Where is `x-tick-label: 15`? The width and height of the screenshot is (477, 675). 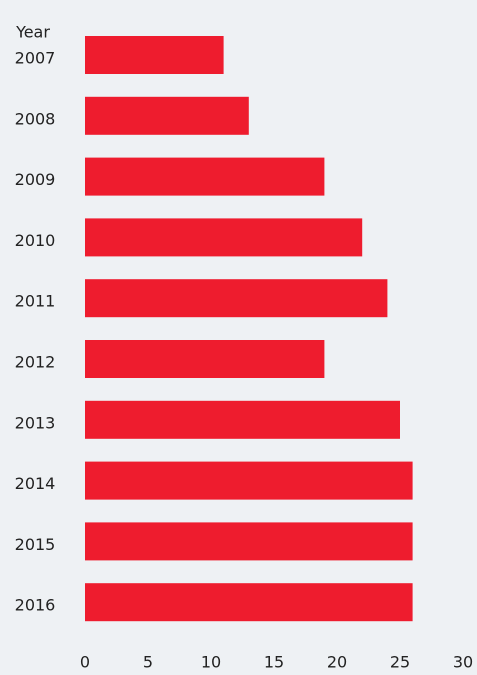 x-tick-label: 15 is located at coordinates (274, 662).